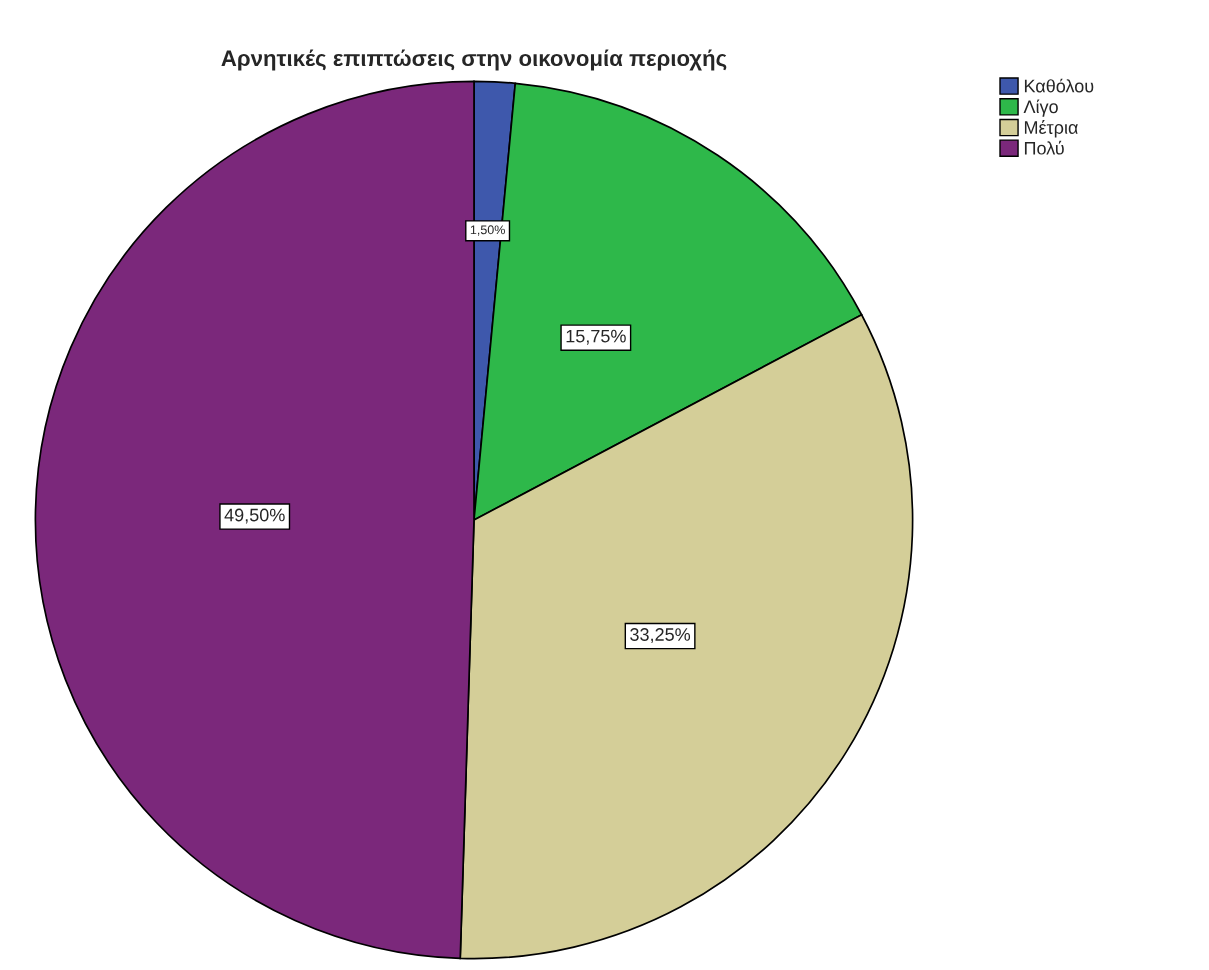 This screenshot has width=1209, height=970. What do you see at coordinates (660, 636) in the screenshot?
I see `data-label: 33,25%` at bounding box center [660, 636].